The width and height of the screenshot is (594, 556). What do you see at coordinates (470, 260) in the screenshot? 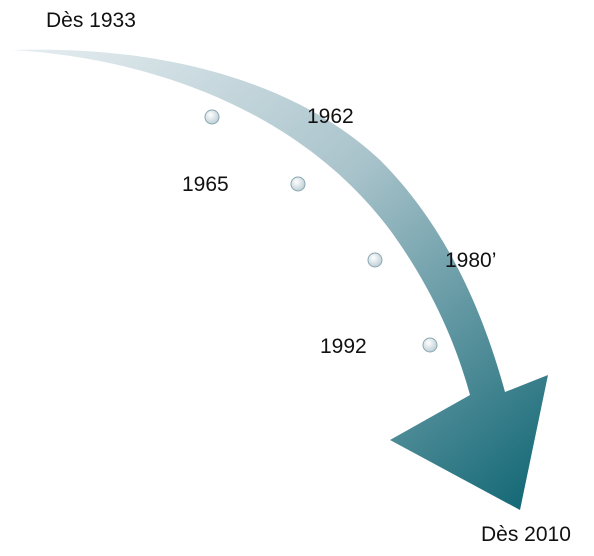
I see `milestone-label: 1980’` at bounding box center [470, 260].